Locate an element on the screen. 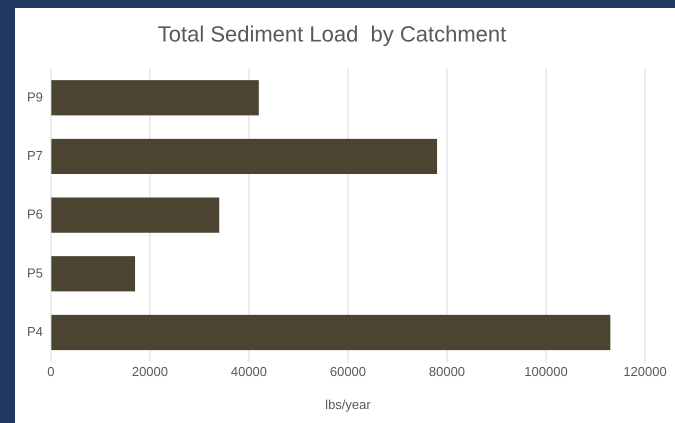  x-tick-label: 0 is located at coordinates (51, 372).